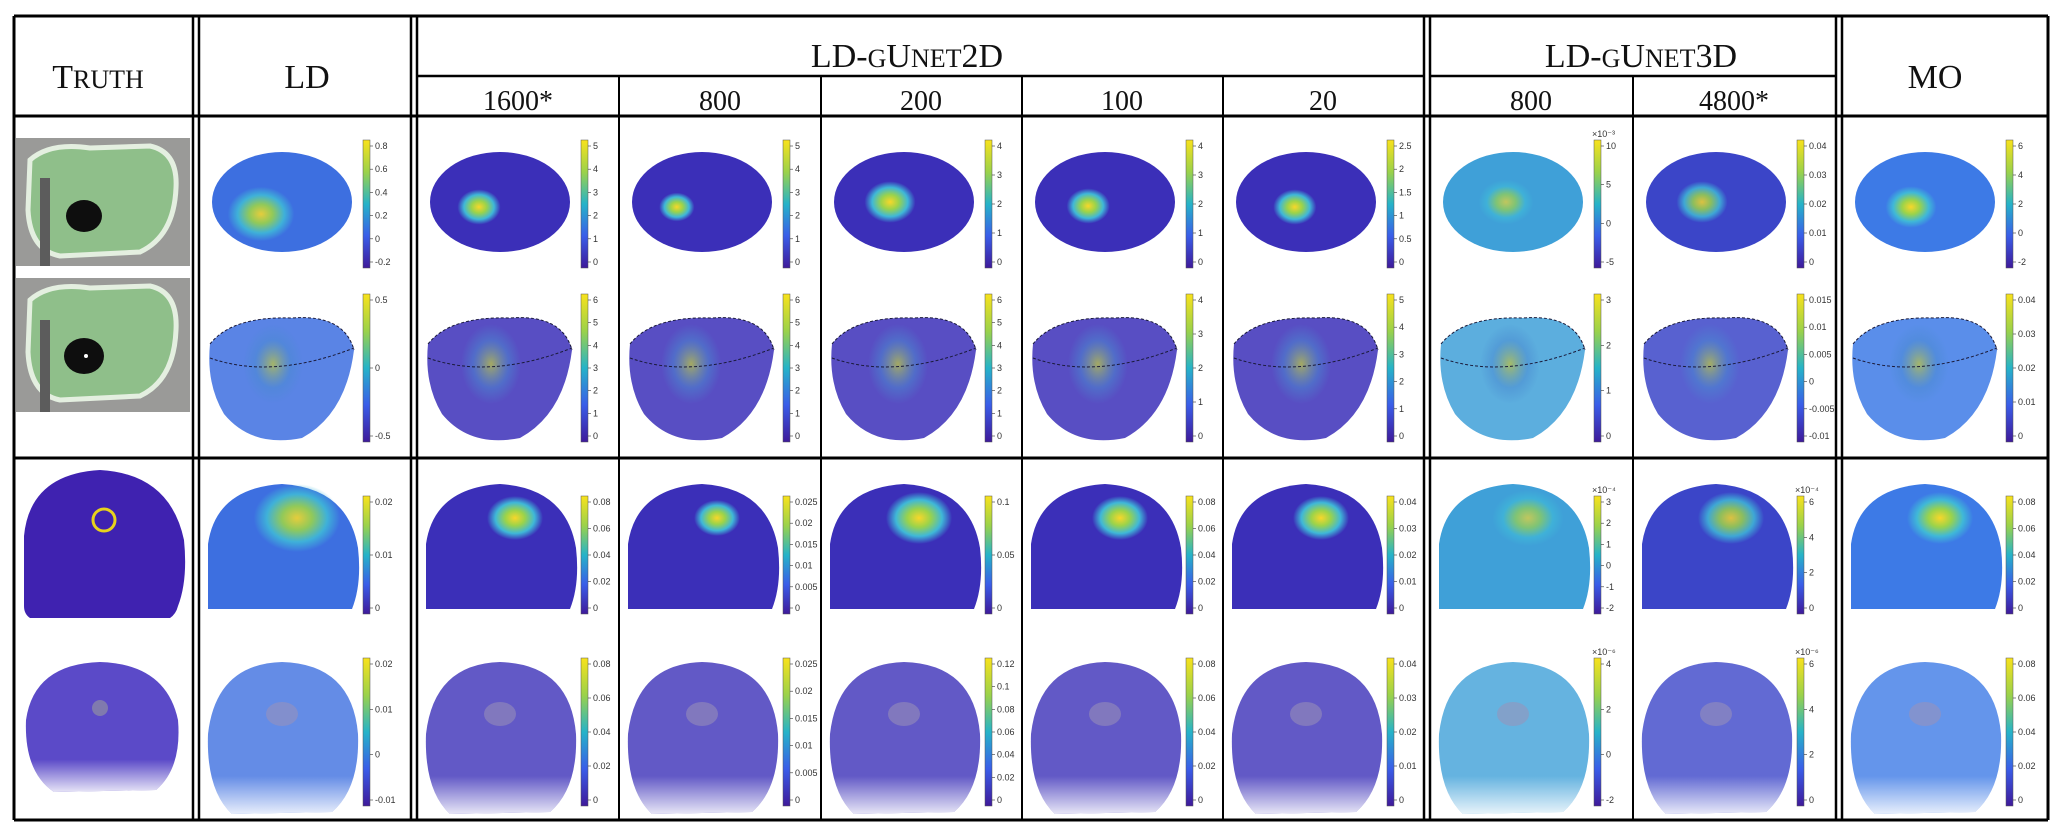 The height and width of the screenshot is (834, 2062). What do you see at coordinates (1940, 204) in the screenshot?
I see `cell-ellipse-mo: 6 4 2 0 -2` at bounding box center [1940, 204].